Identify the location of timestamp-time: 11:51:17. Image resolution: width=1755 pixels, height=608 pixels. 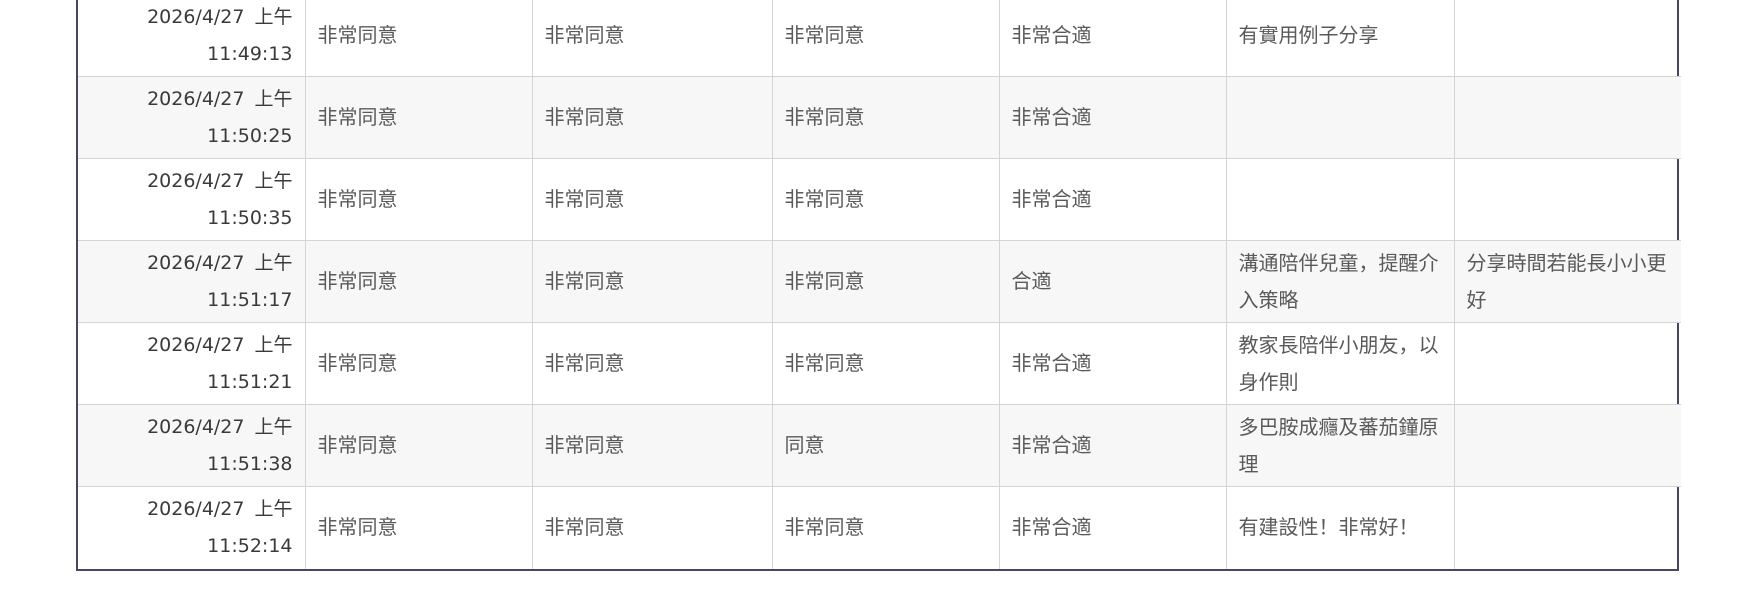
(250, 299).